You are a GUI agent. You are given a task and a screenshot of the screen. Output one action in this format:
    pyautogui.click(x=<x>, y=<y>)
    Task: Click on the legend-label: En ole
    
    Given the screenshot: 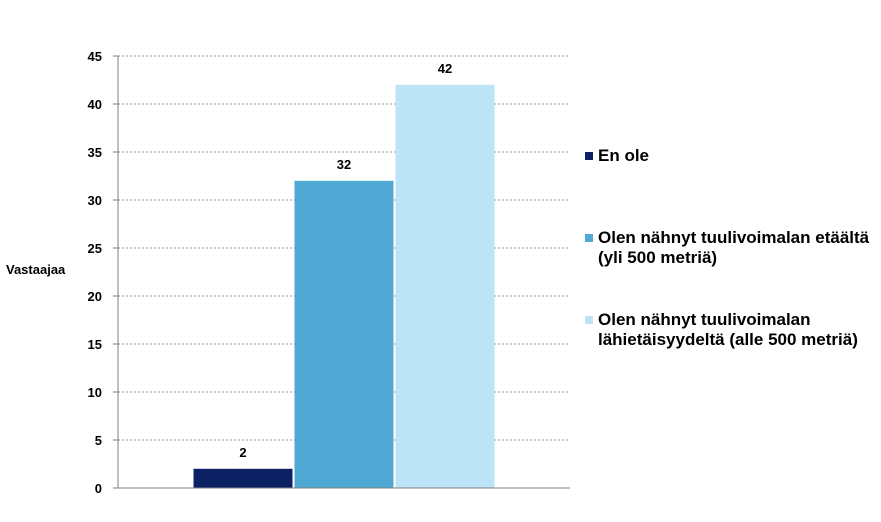 What is the action you would take?
    pyautogui.click(x=624, y=155)
    